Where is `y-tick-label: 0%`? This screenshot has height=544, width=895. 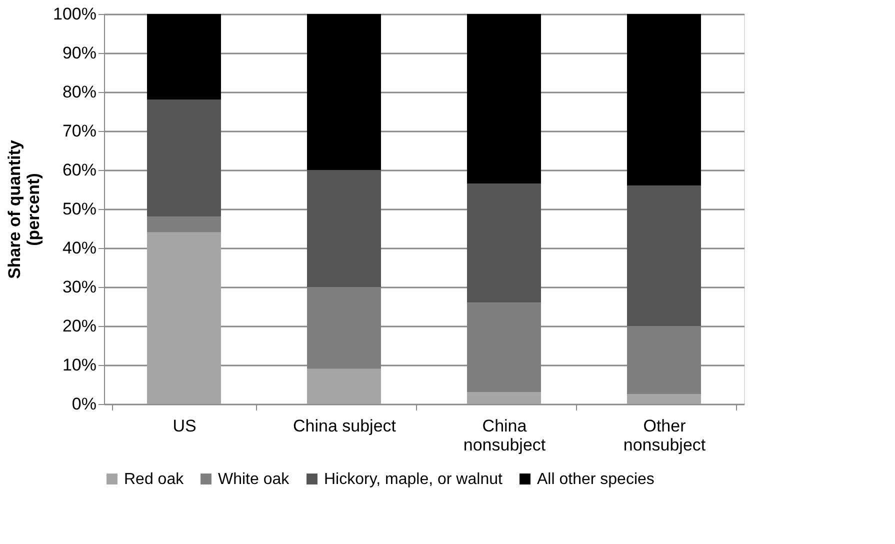 y-tick-label: 0% is located at coordinates (84, 404).